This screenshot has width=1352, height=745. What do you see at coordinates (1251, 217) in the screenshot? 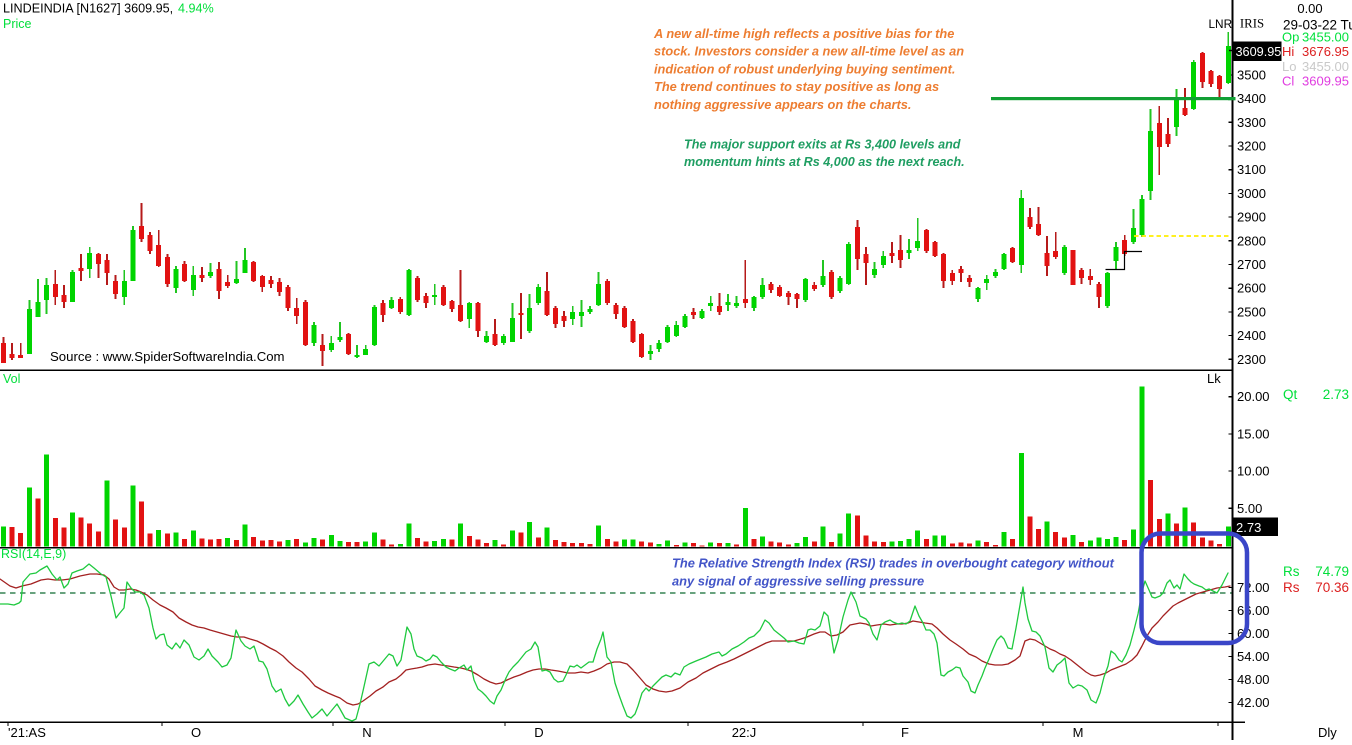
I see `svg-text: 2900` at bounding box center [1251, 217].